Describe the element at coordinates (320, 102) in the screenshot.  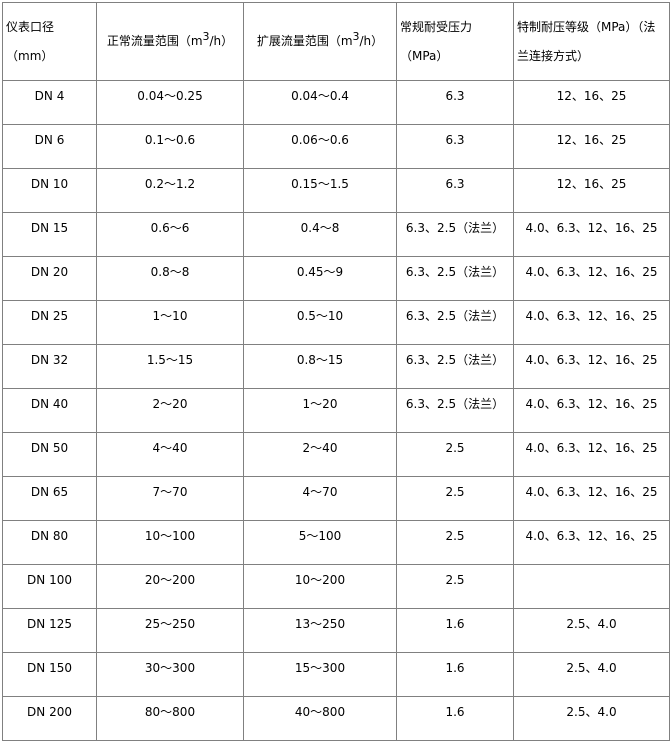
I see `cell-extended-flow: 0.04～0.4` at that location.